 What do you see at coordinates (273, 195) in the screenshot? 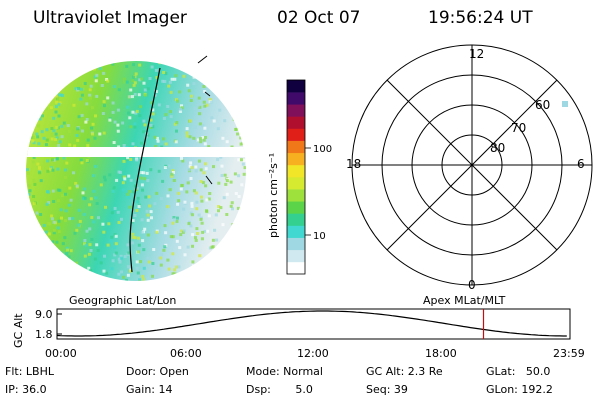
I see `colorbar-label: photon cm⁻²s⁻¹` at bounding box center [273, 195].